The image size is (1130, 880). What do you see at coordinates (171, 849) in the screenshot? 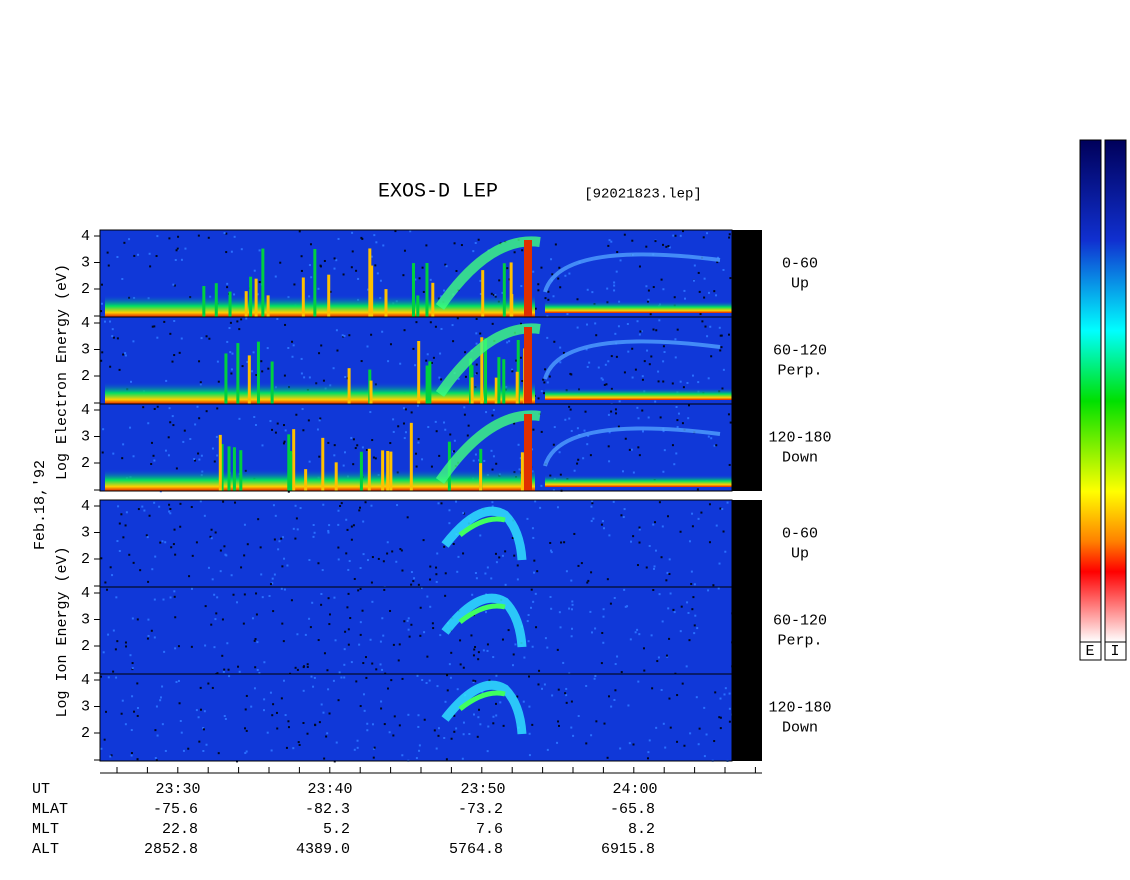
I see `ephemeris-value: 2852.8` at bounding box center [171, 849].